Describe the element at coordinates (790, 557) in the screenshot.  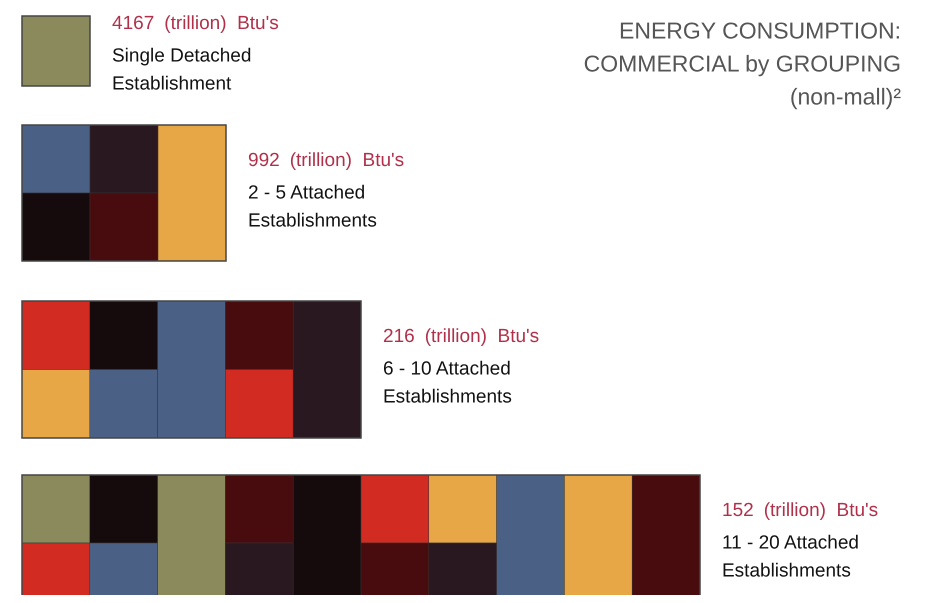
I see `category-label: 11 - 20 Attached Establishments` at that location.